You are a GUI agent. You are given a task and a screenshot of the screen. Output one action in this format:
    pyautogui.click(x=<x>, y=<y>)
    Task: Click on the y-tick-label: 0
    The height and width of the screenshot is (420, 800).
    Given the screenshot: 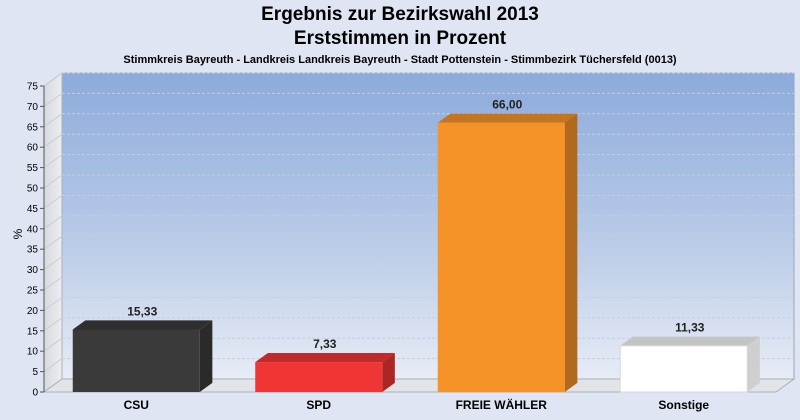 What is the action you would take?
    pyautogui.click(x=35, y=393)
    